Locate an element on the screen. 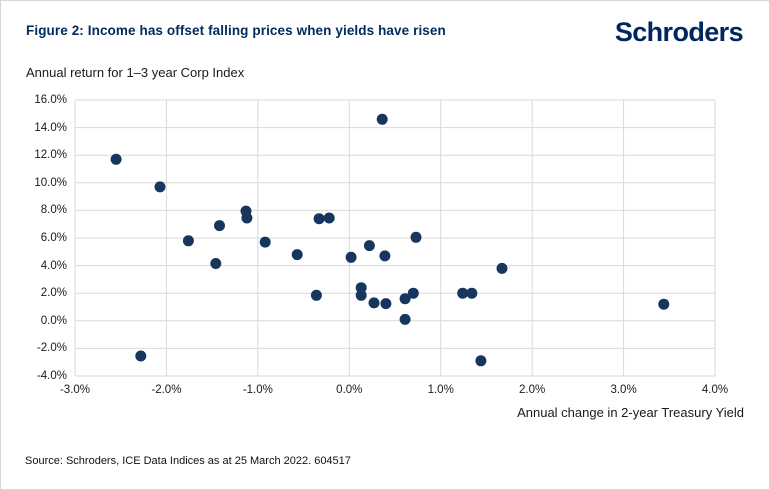 This screenshot has width=770, height=490. y-axis-tick-label: 10.0% is located at coordinates (50, 182).